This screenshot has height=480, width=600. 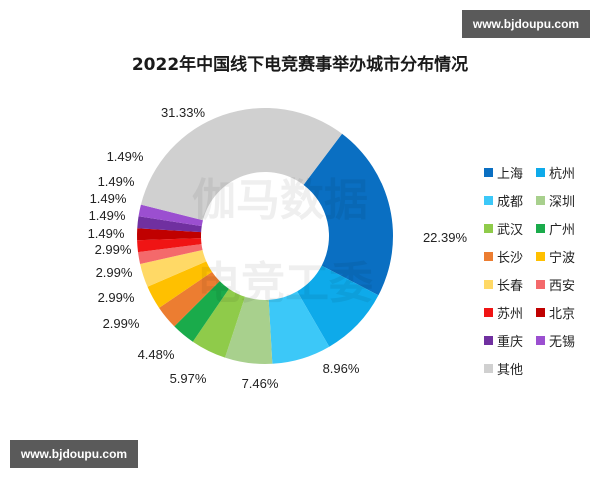 I want to click on legend-item-长春: 长春, so click(x=503, y=284).